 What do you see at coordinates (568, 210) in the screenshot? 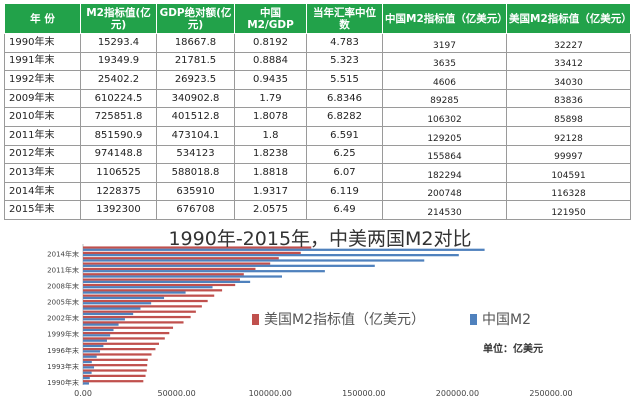
I see `cell-us-m2-usd: 121950` at bounding box center [568, 210].